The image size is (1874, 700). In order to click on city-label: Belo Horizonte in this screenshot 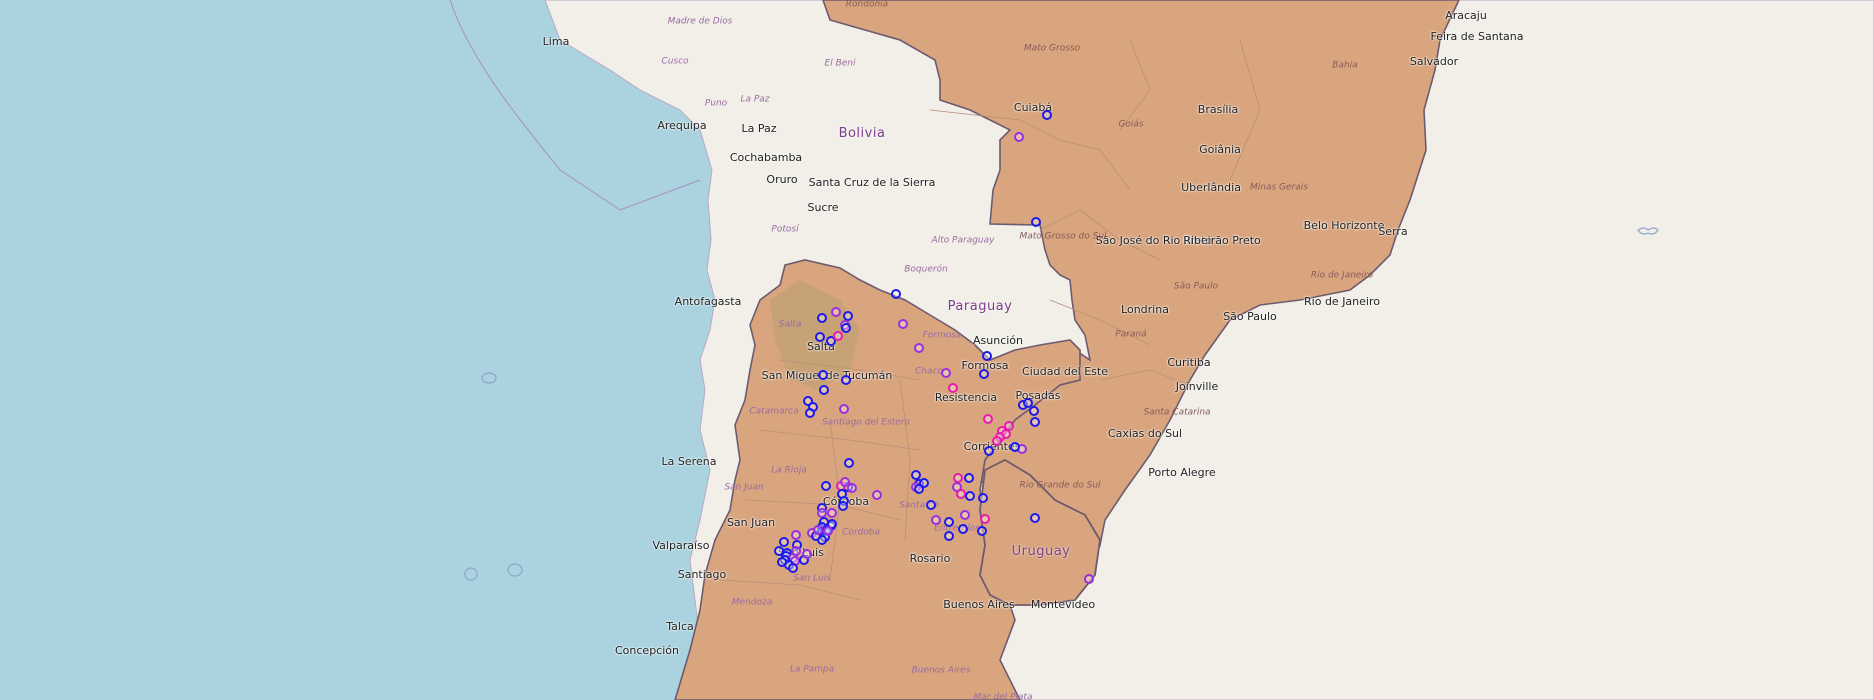, I will do `click(1344, 226)`.